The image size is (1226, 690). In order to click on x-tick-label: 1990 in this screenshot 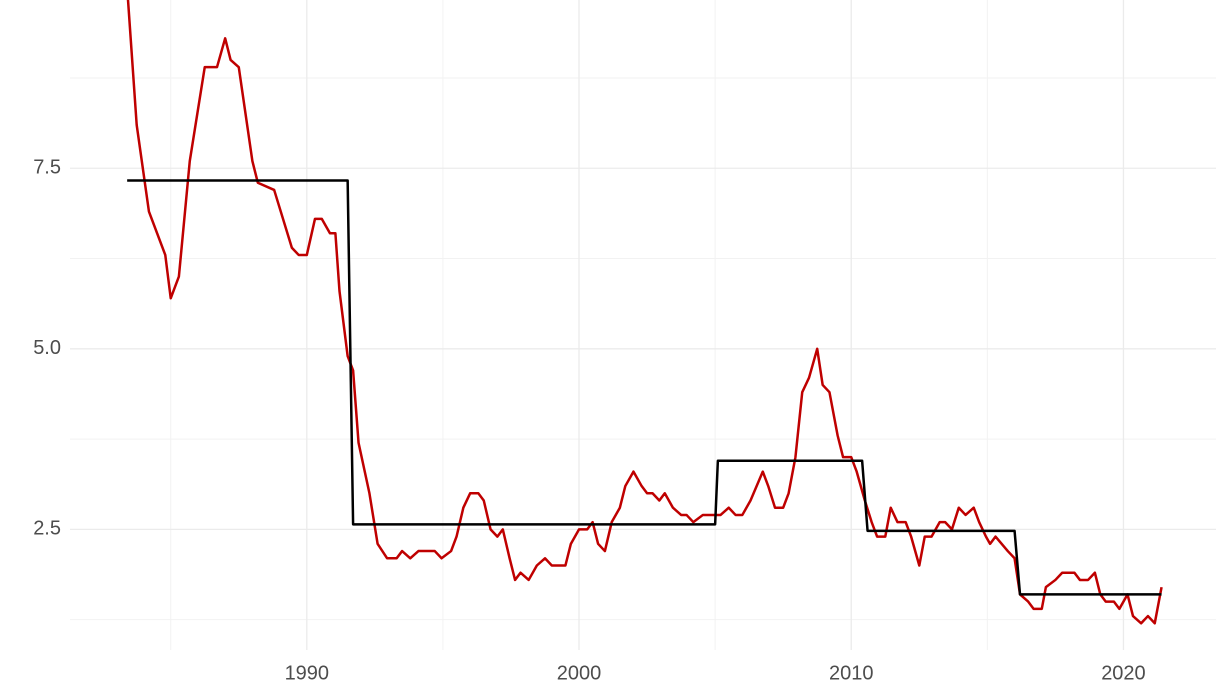, I will do `click(307, 673)`.